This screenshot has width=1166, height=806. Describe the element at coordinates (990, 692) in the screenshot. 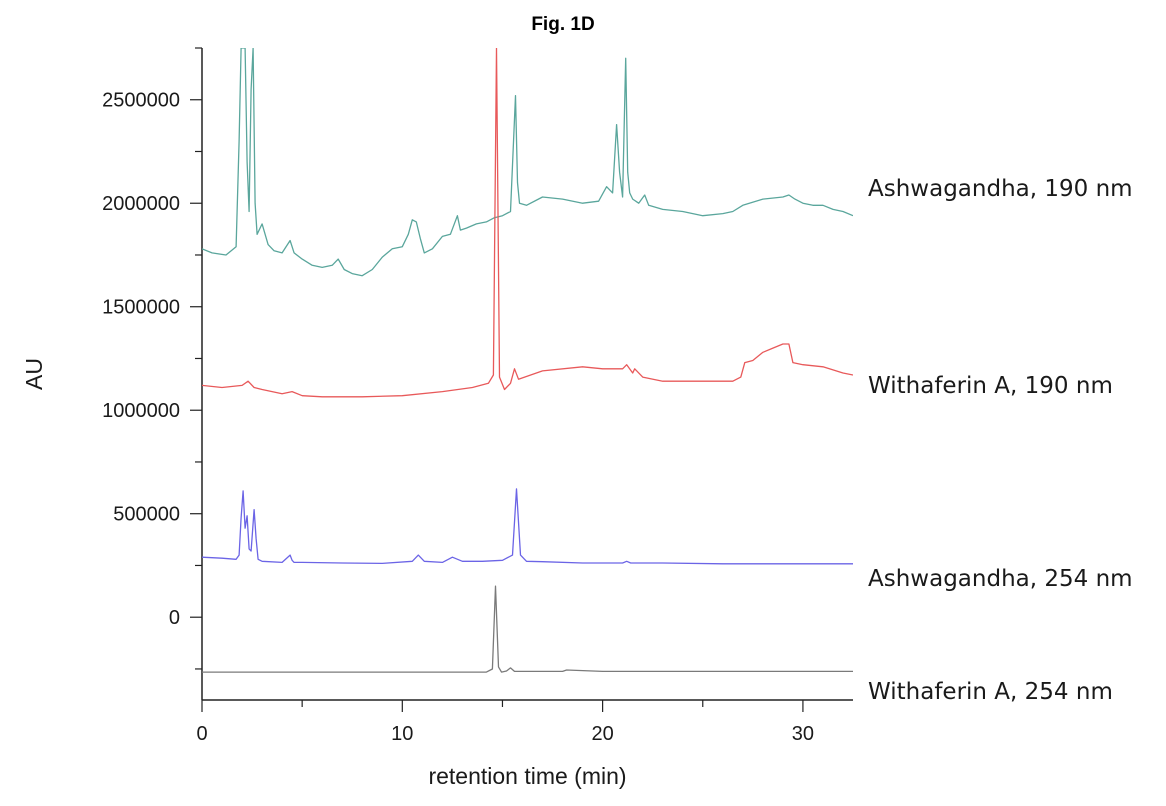

I see `series-label-4: Withaferin A, 254 nm` at that location.